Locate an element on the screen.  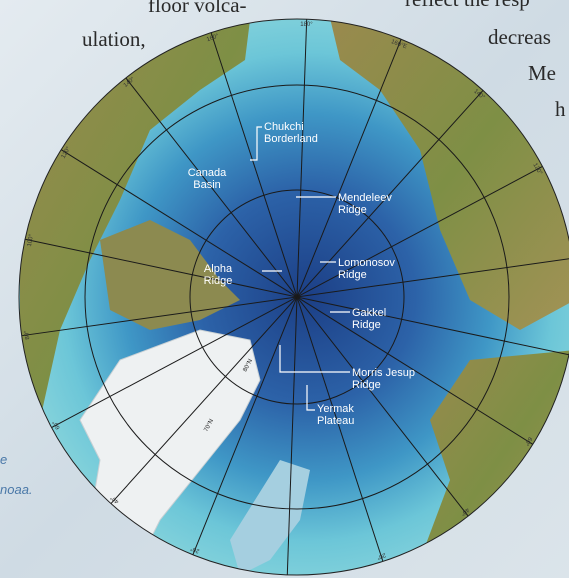
background-text-line: floor volca- is located at coordinates (197, 8).